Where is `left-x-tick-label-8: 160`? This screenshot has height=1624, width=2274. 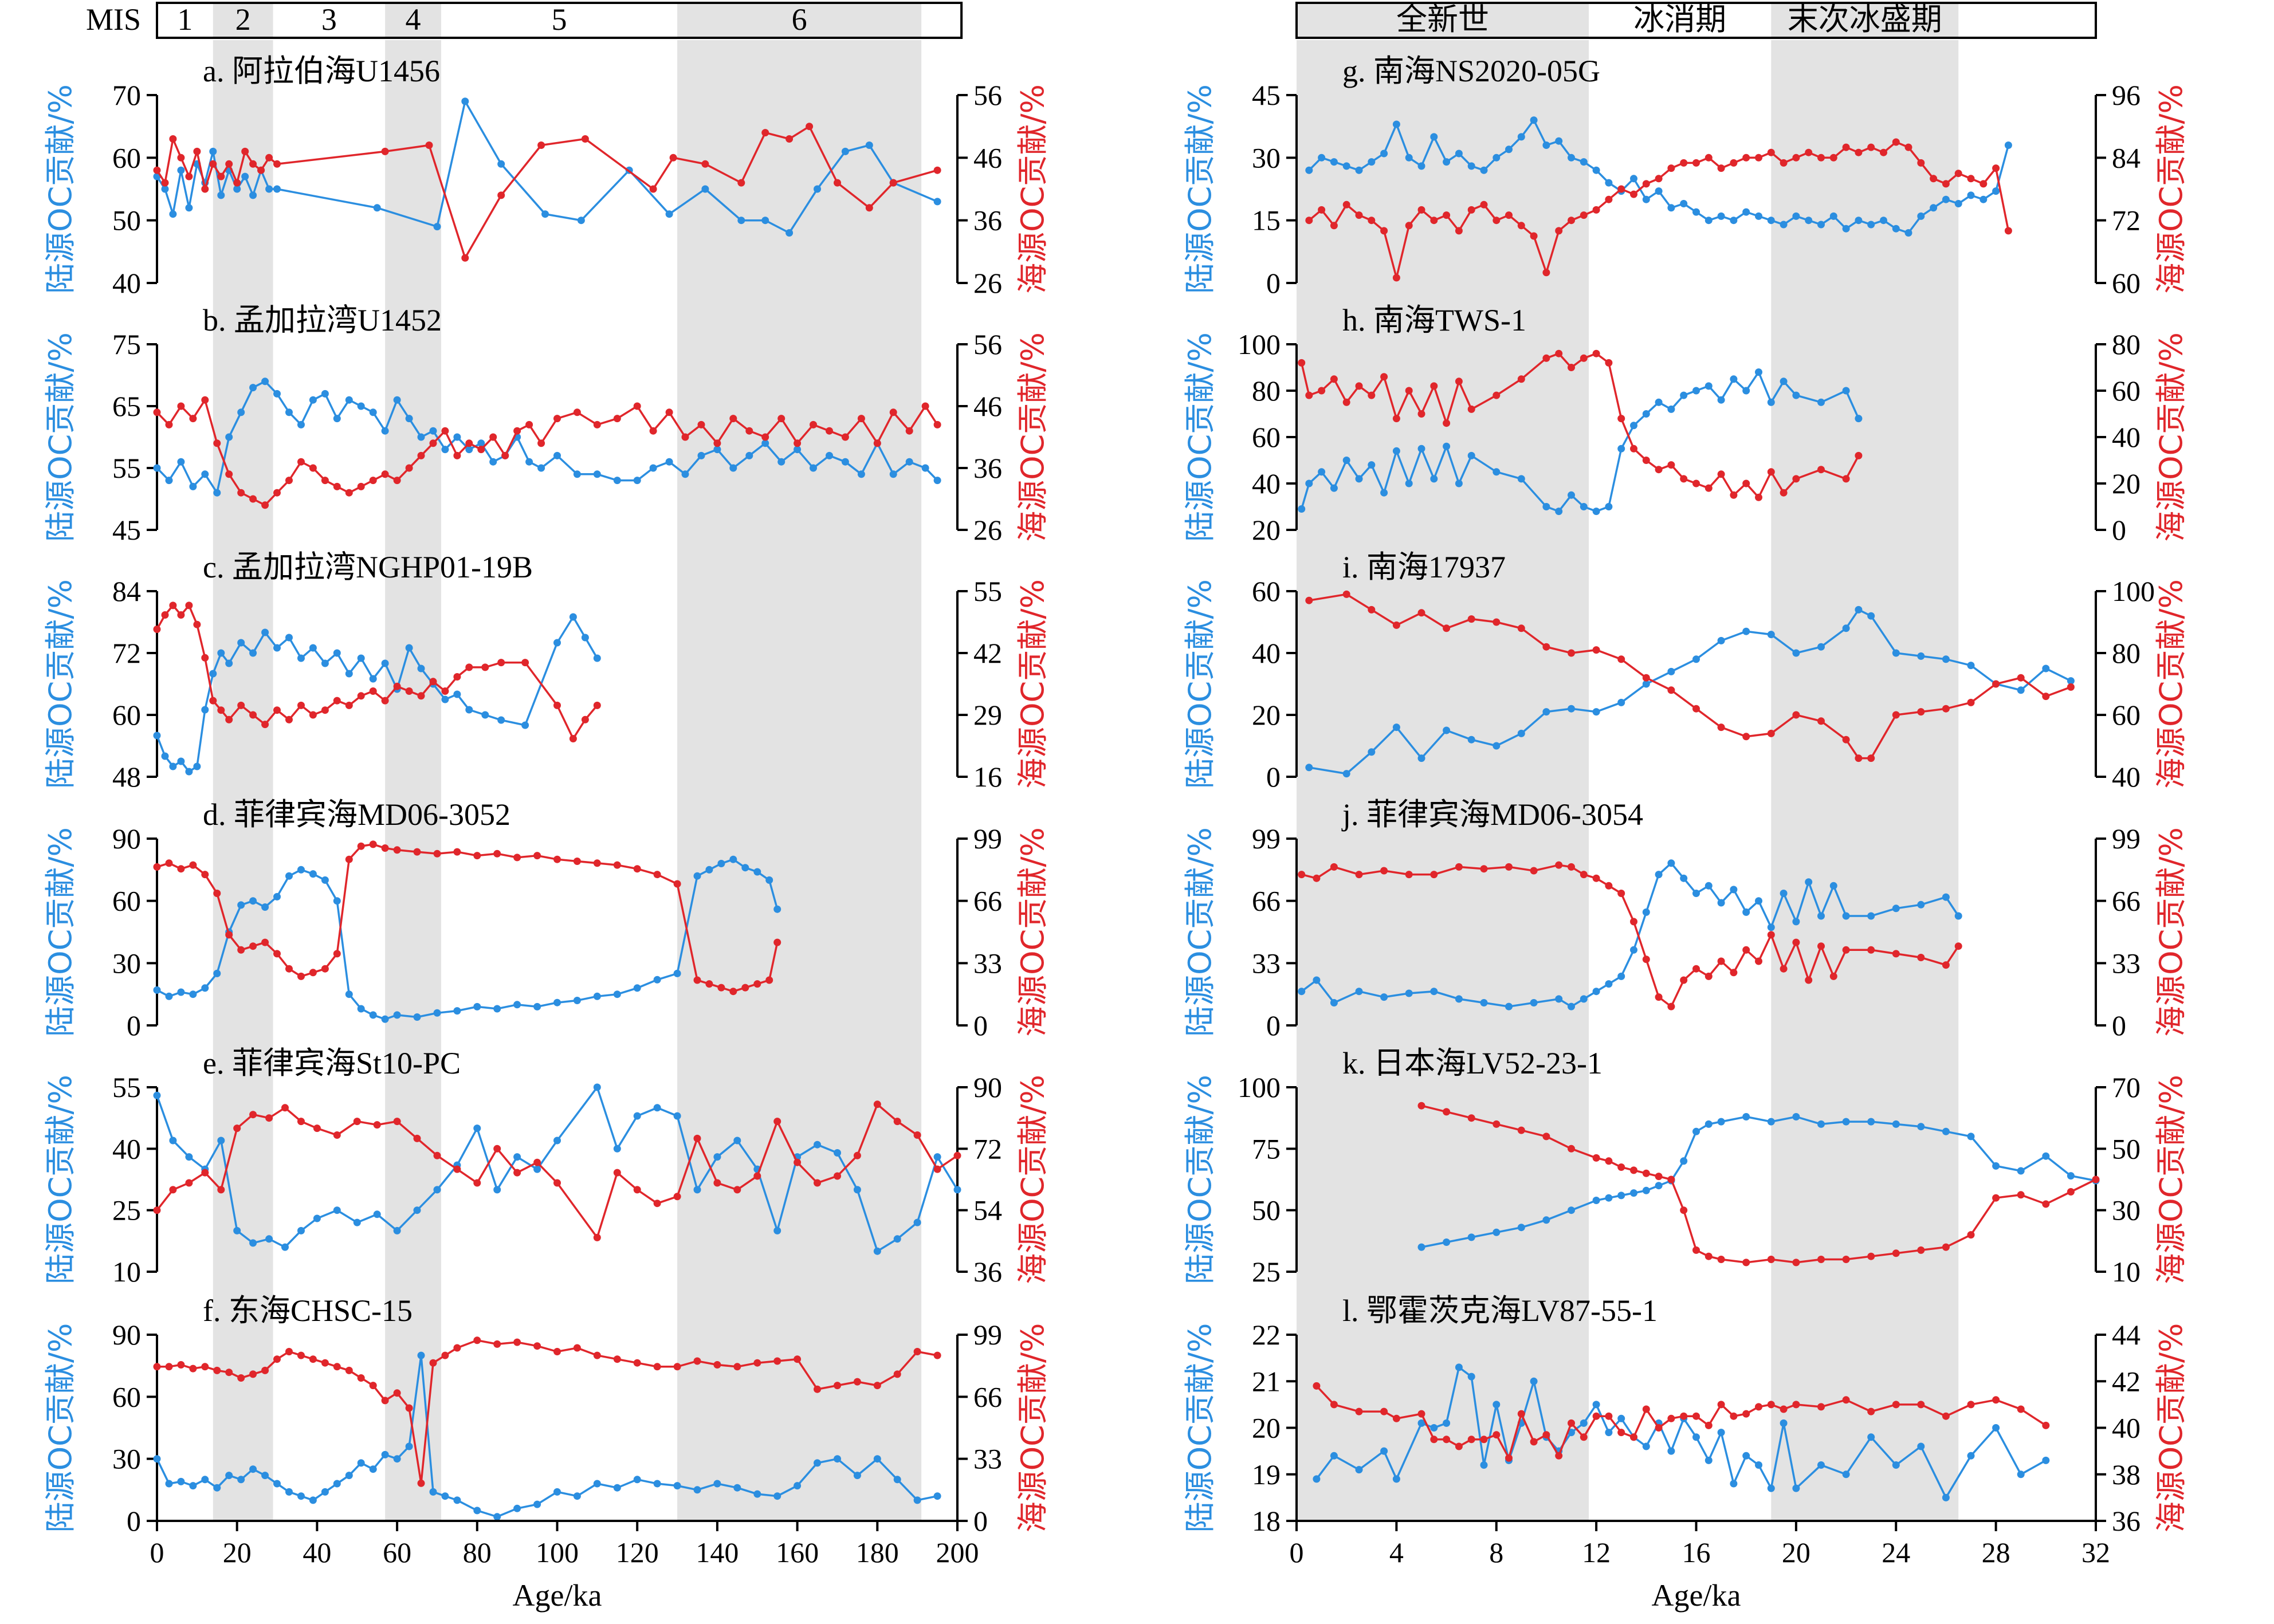
left-x-tick-label-8: 160 is located at coordinates (798, 1552).